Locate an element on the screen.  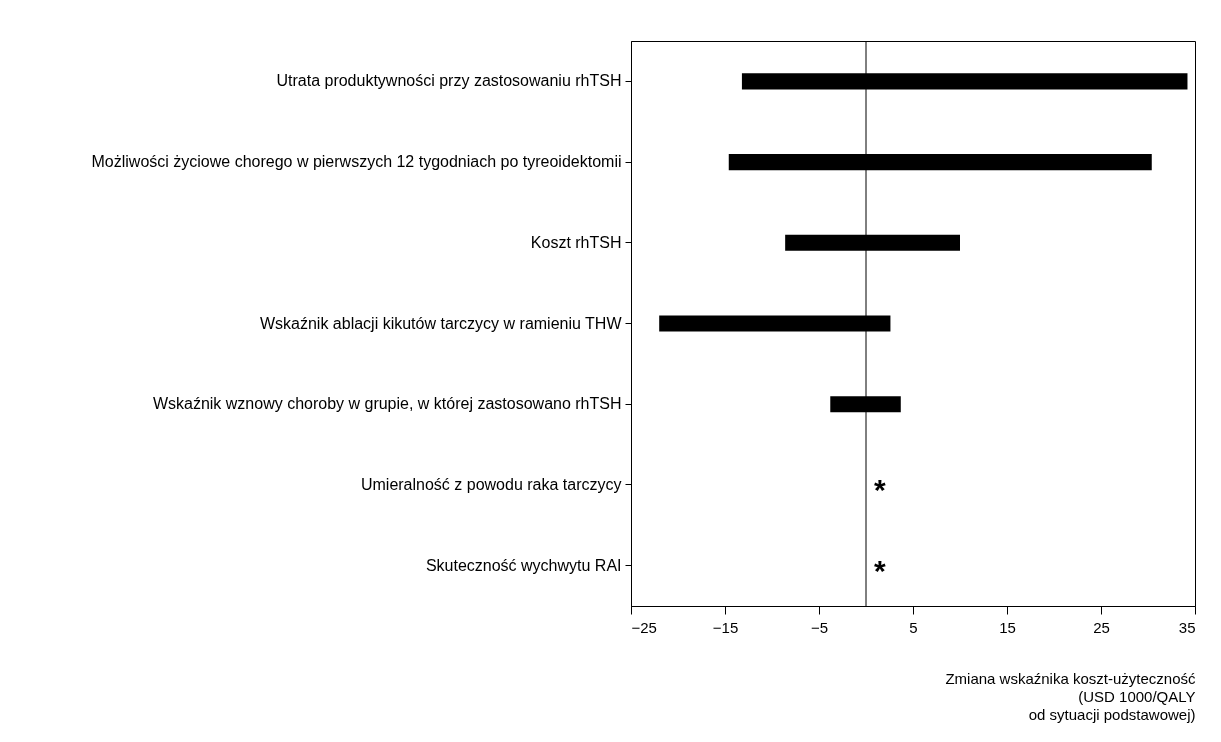
y-tick-label: Koszt rhTSH is located at coordinates (576, 242).